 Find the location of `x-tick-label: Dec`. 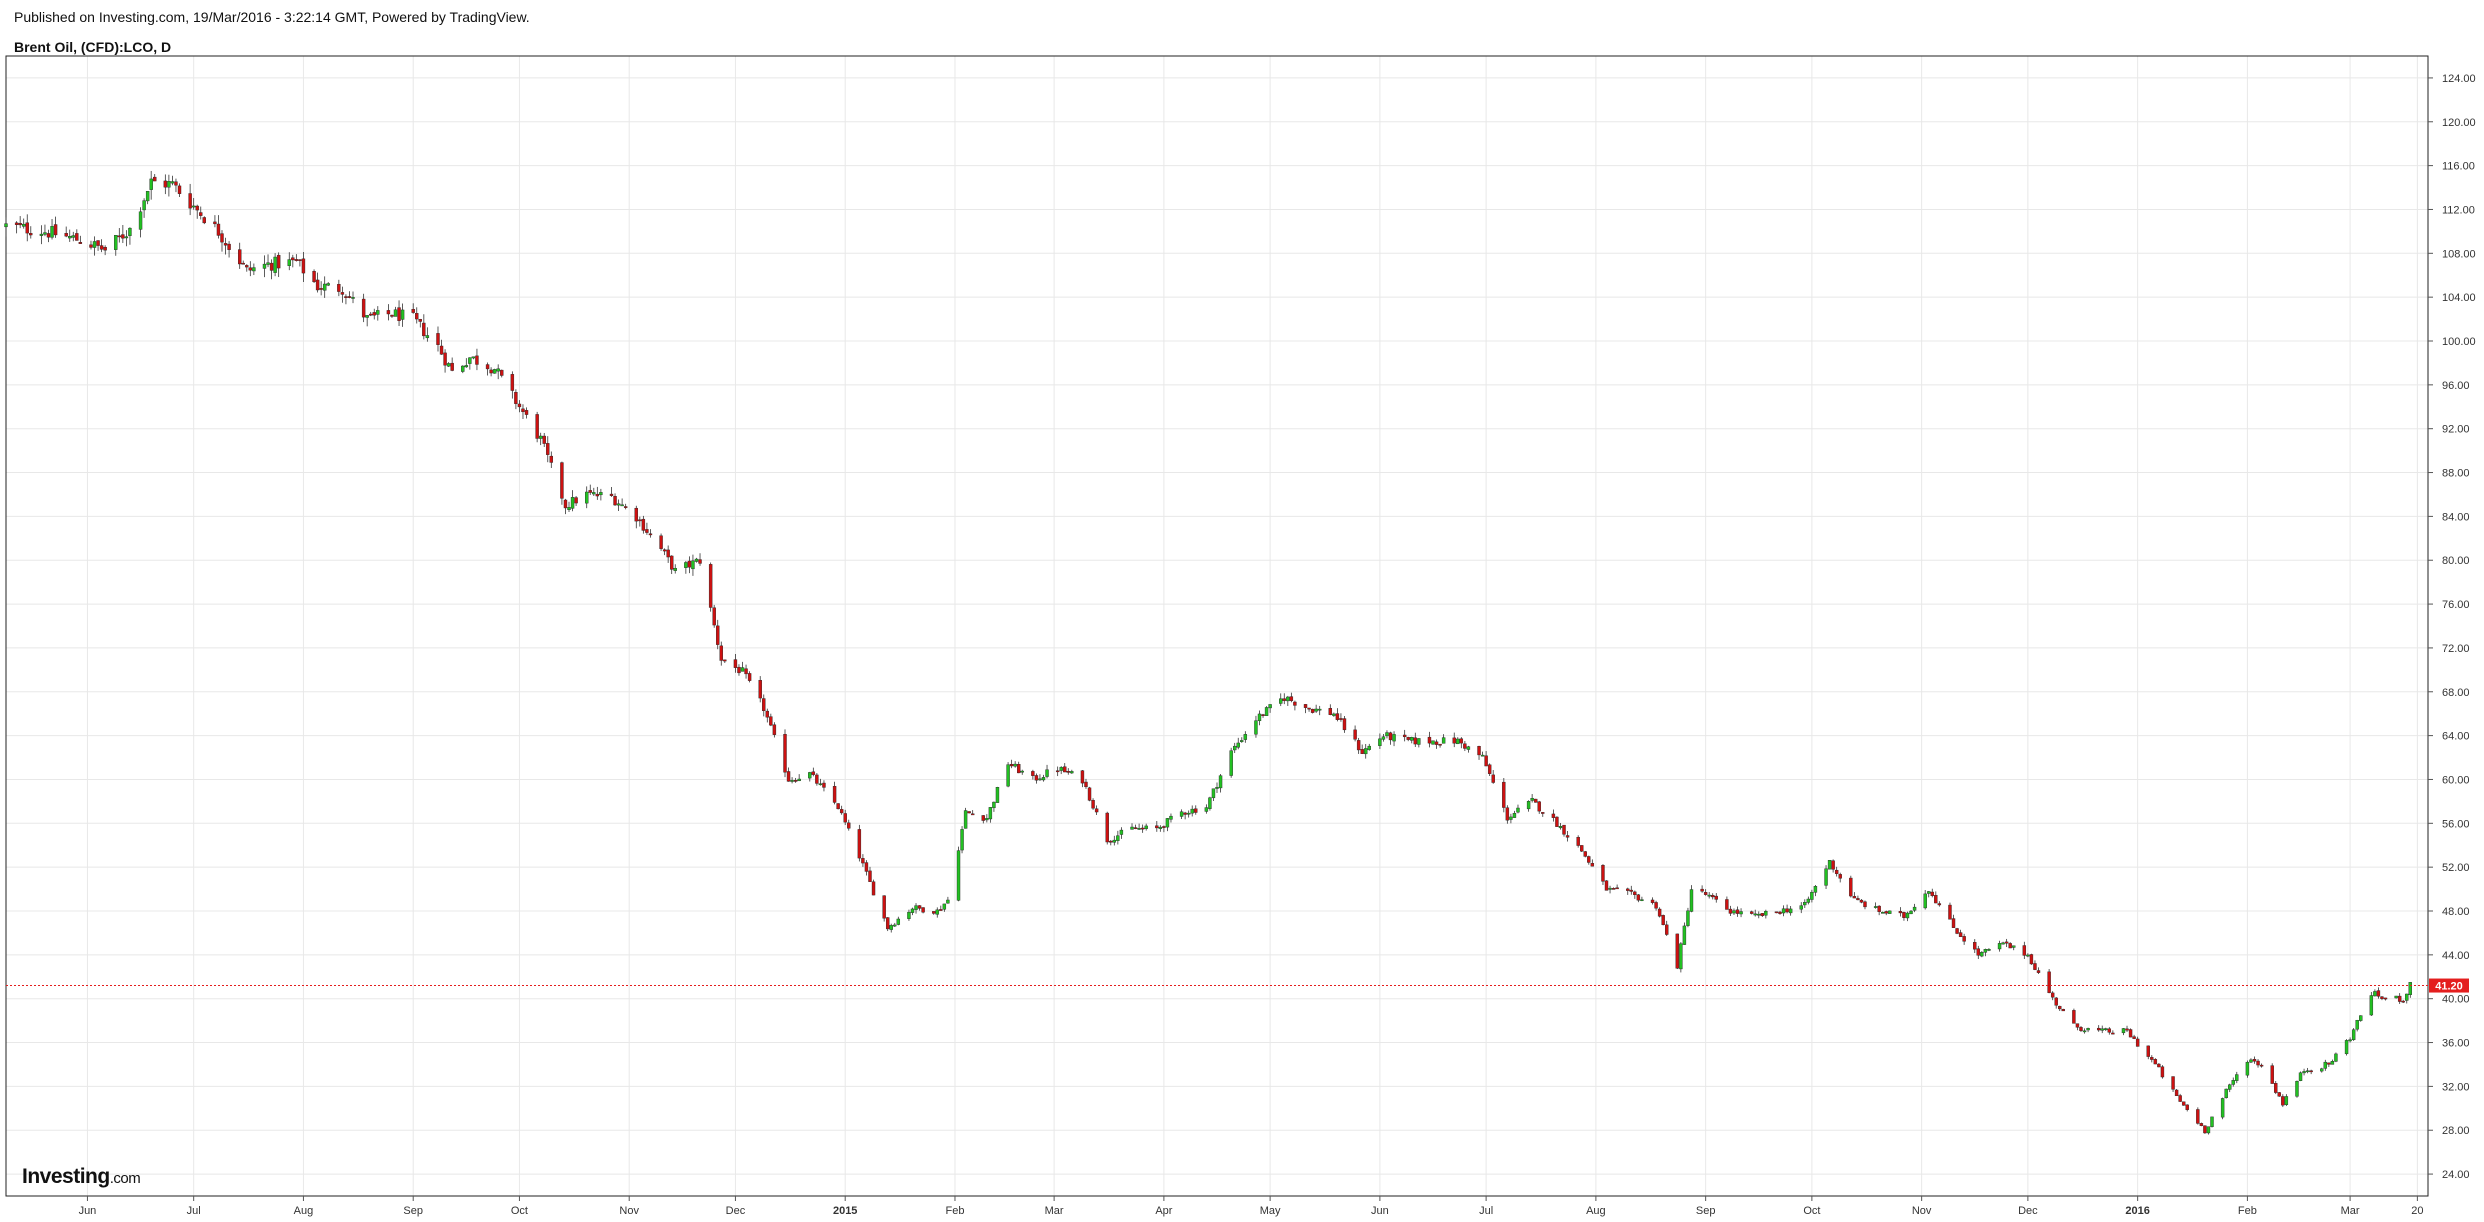

x-tick-label: Dec is located at coordinates (736, 1211).